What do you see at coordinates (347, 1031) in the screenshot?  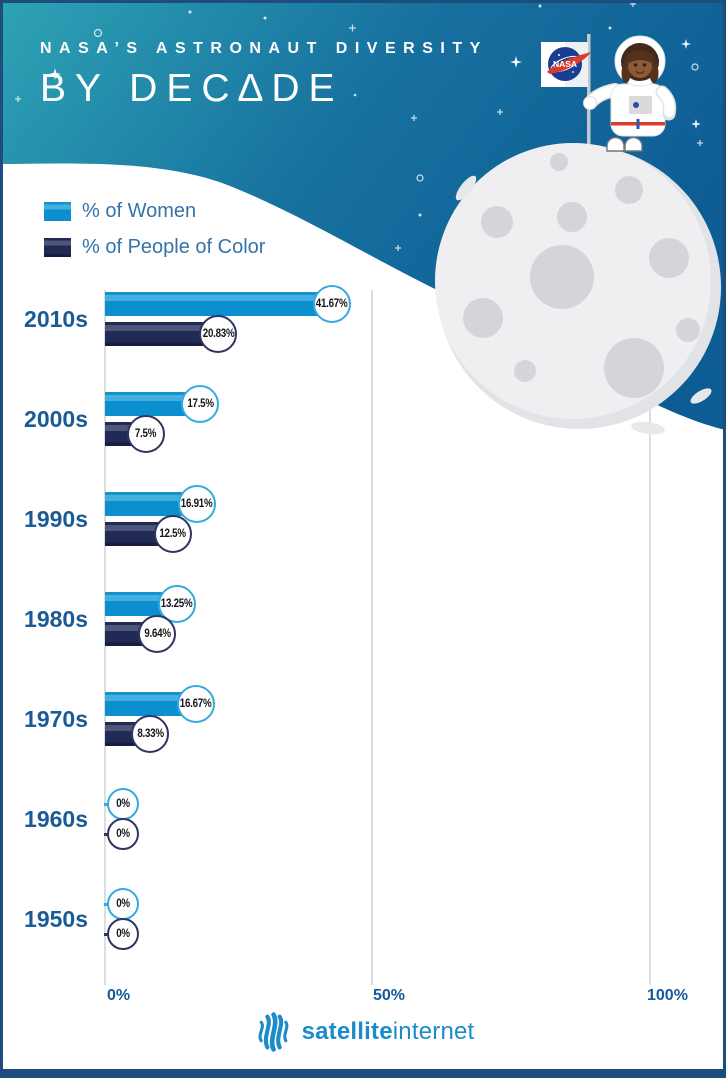 I see `brand-word-satellite: satellite` at bounding box center [347, 1031].